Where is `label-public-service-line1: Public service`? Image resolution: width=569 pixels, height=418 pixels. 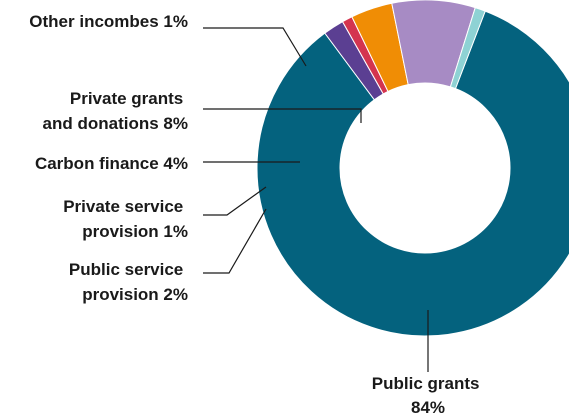
label-public-service-line1: Public service is located at coordinates (126, 269).